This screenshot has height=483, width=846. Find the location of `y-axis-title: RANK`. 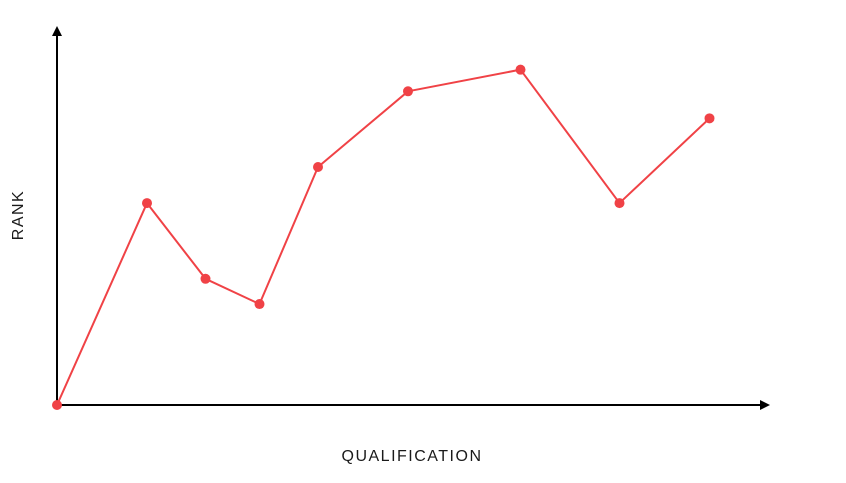

y-axis-title: RANK is located at coordinates (18, 215).